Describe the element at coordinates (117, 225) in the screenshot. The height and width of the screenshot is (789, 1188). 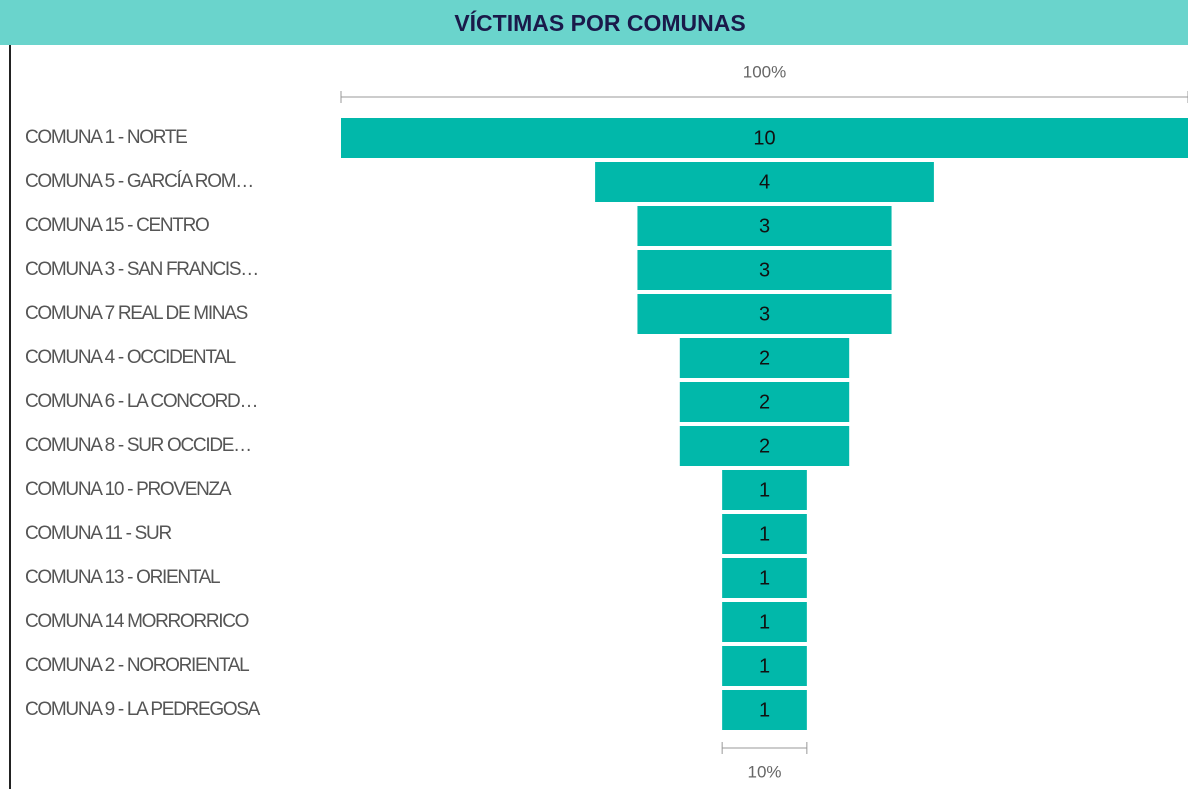
I see `category-label: COMUNA 15 - CENTRO` at that location.